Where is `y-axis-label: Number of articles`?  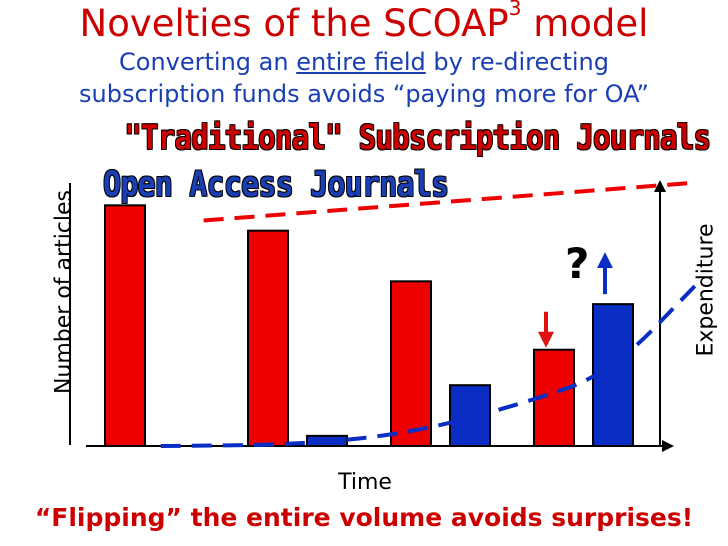
y-axis-label: Number of articles is located at coordinates (64, 292).